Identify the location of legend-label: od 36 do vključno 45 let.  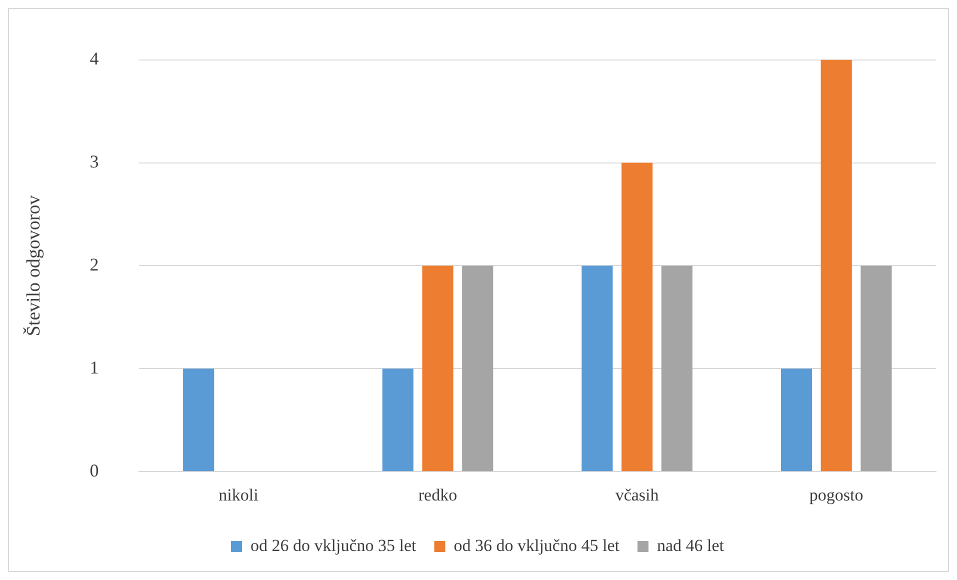
(537, 545).